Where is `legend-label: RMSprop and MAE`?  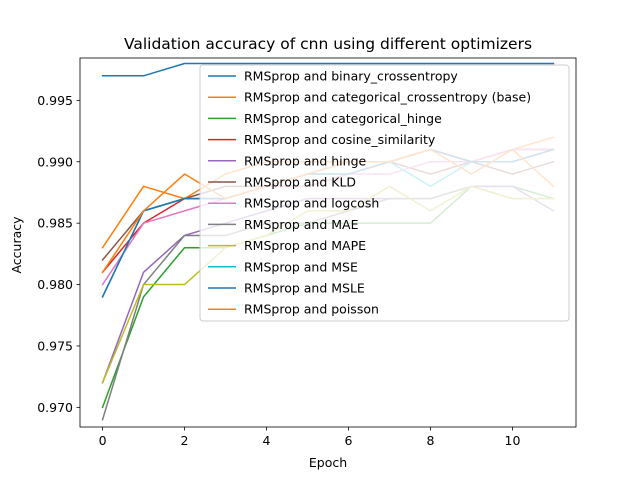 legend-label: RMSprop and MAE is located at coordinates (301, 224).